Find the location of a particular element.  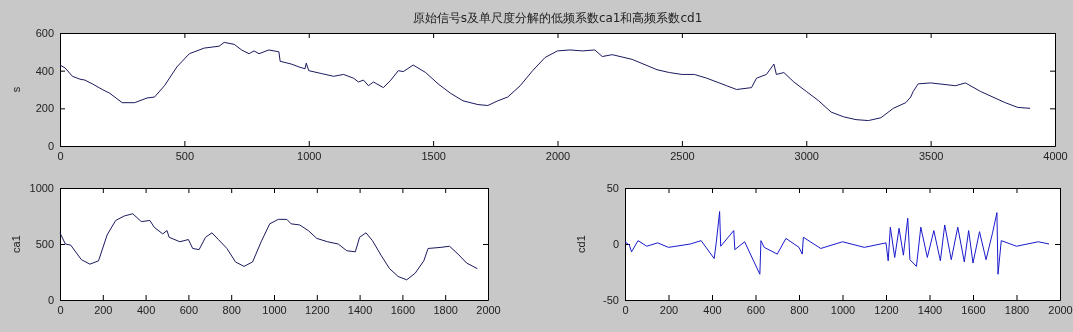

y-axis-title: s is located at coordinates (16, 89).